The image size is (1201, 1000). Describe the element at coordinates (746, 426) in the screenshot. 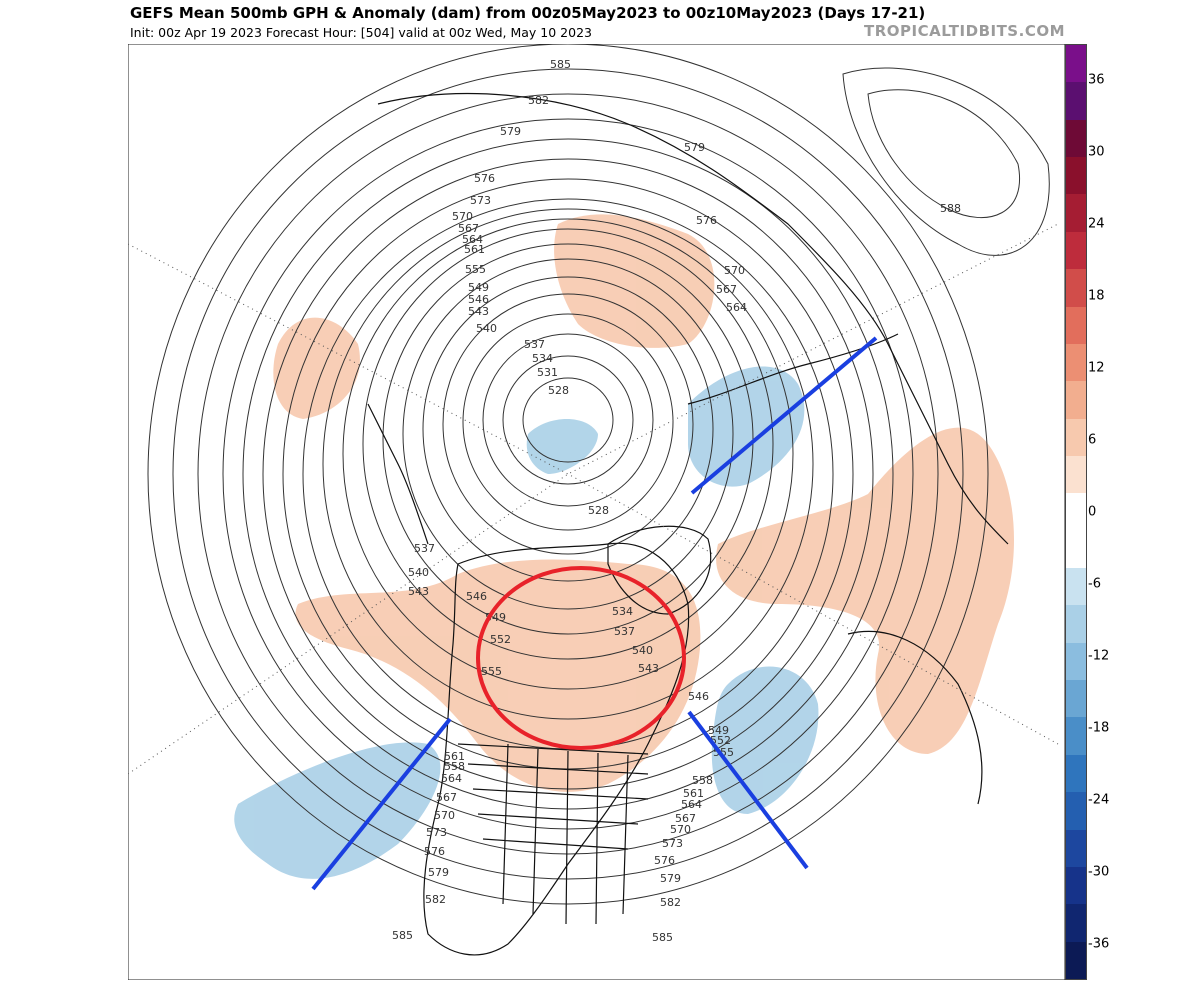

I see `anomaly-negative-siberia` at that location.